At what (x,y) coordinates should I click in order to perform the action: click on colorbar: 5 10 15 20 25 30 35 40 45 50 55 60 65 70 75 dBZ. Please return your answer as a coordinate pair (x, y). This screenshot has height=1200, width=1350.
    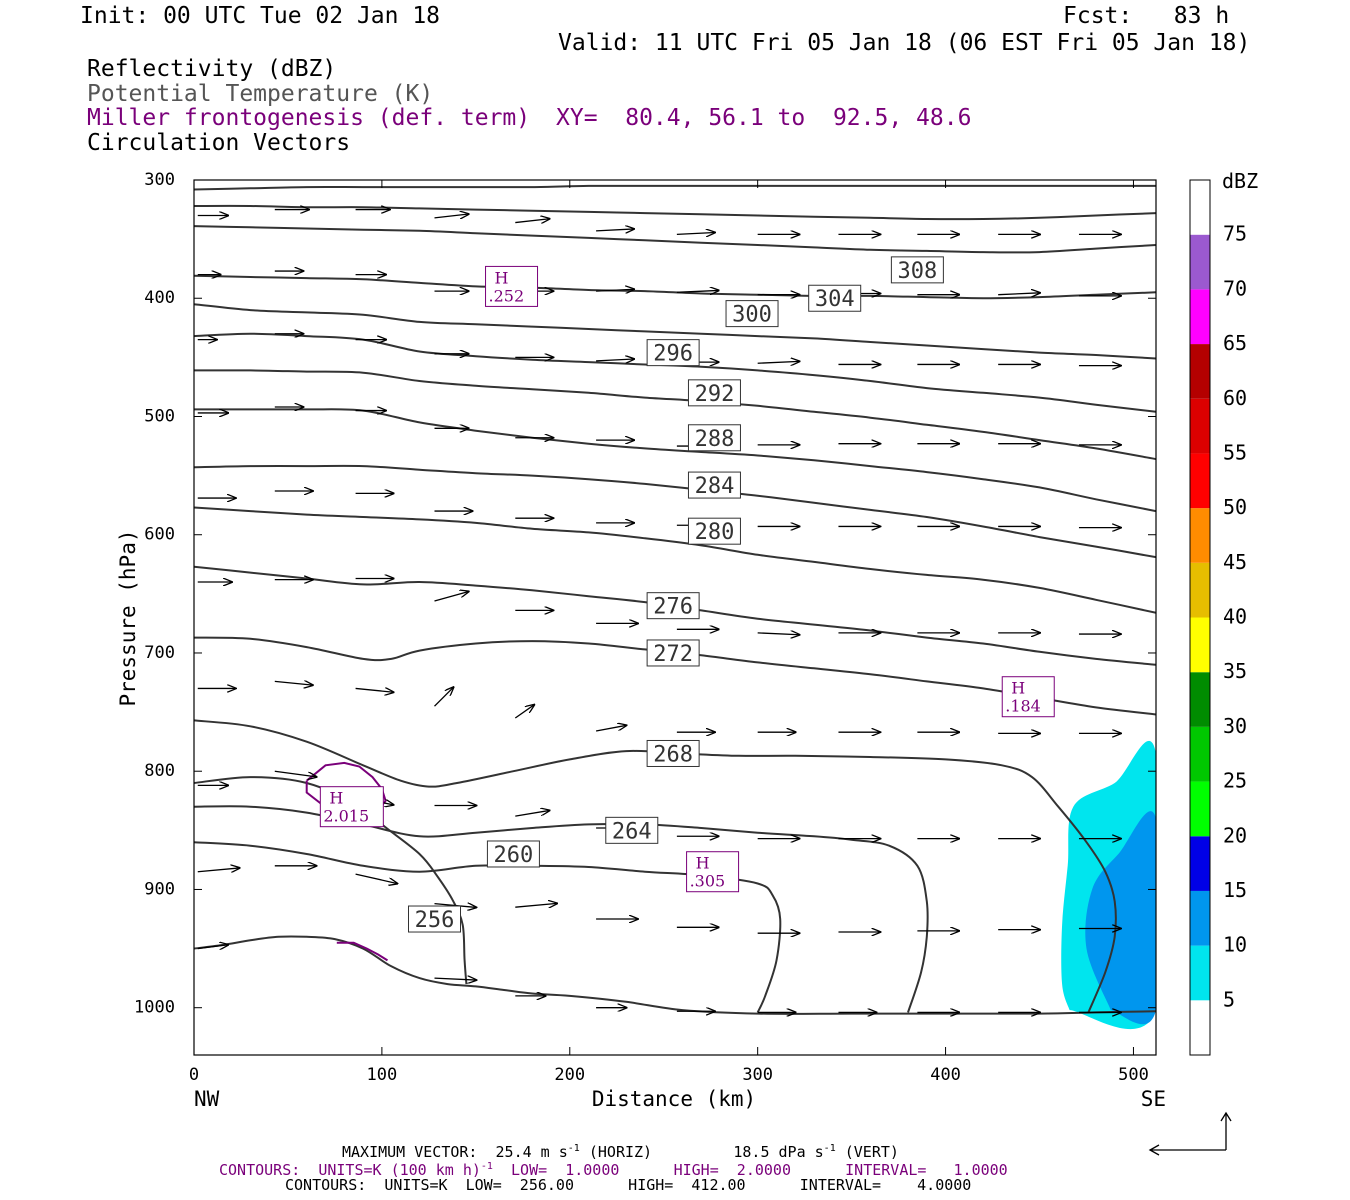
    Looking at the image, I should click on (1223, 612).